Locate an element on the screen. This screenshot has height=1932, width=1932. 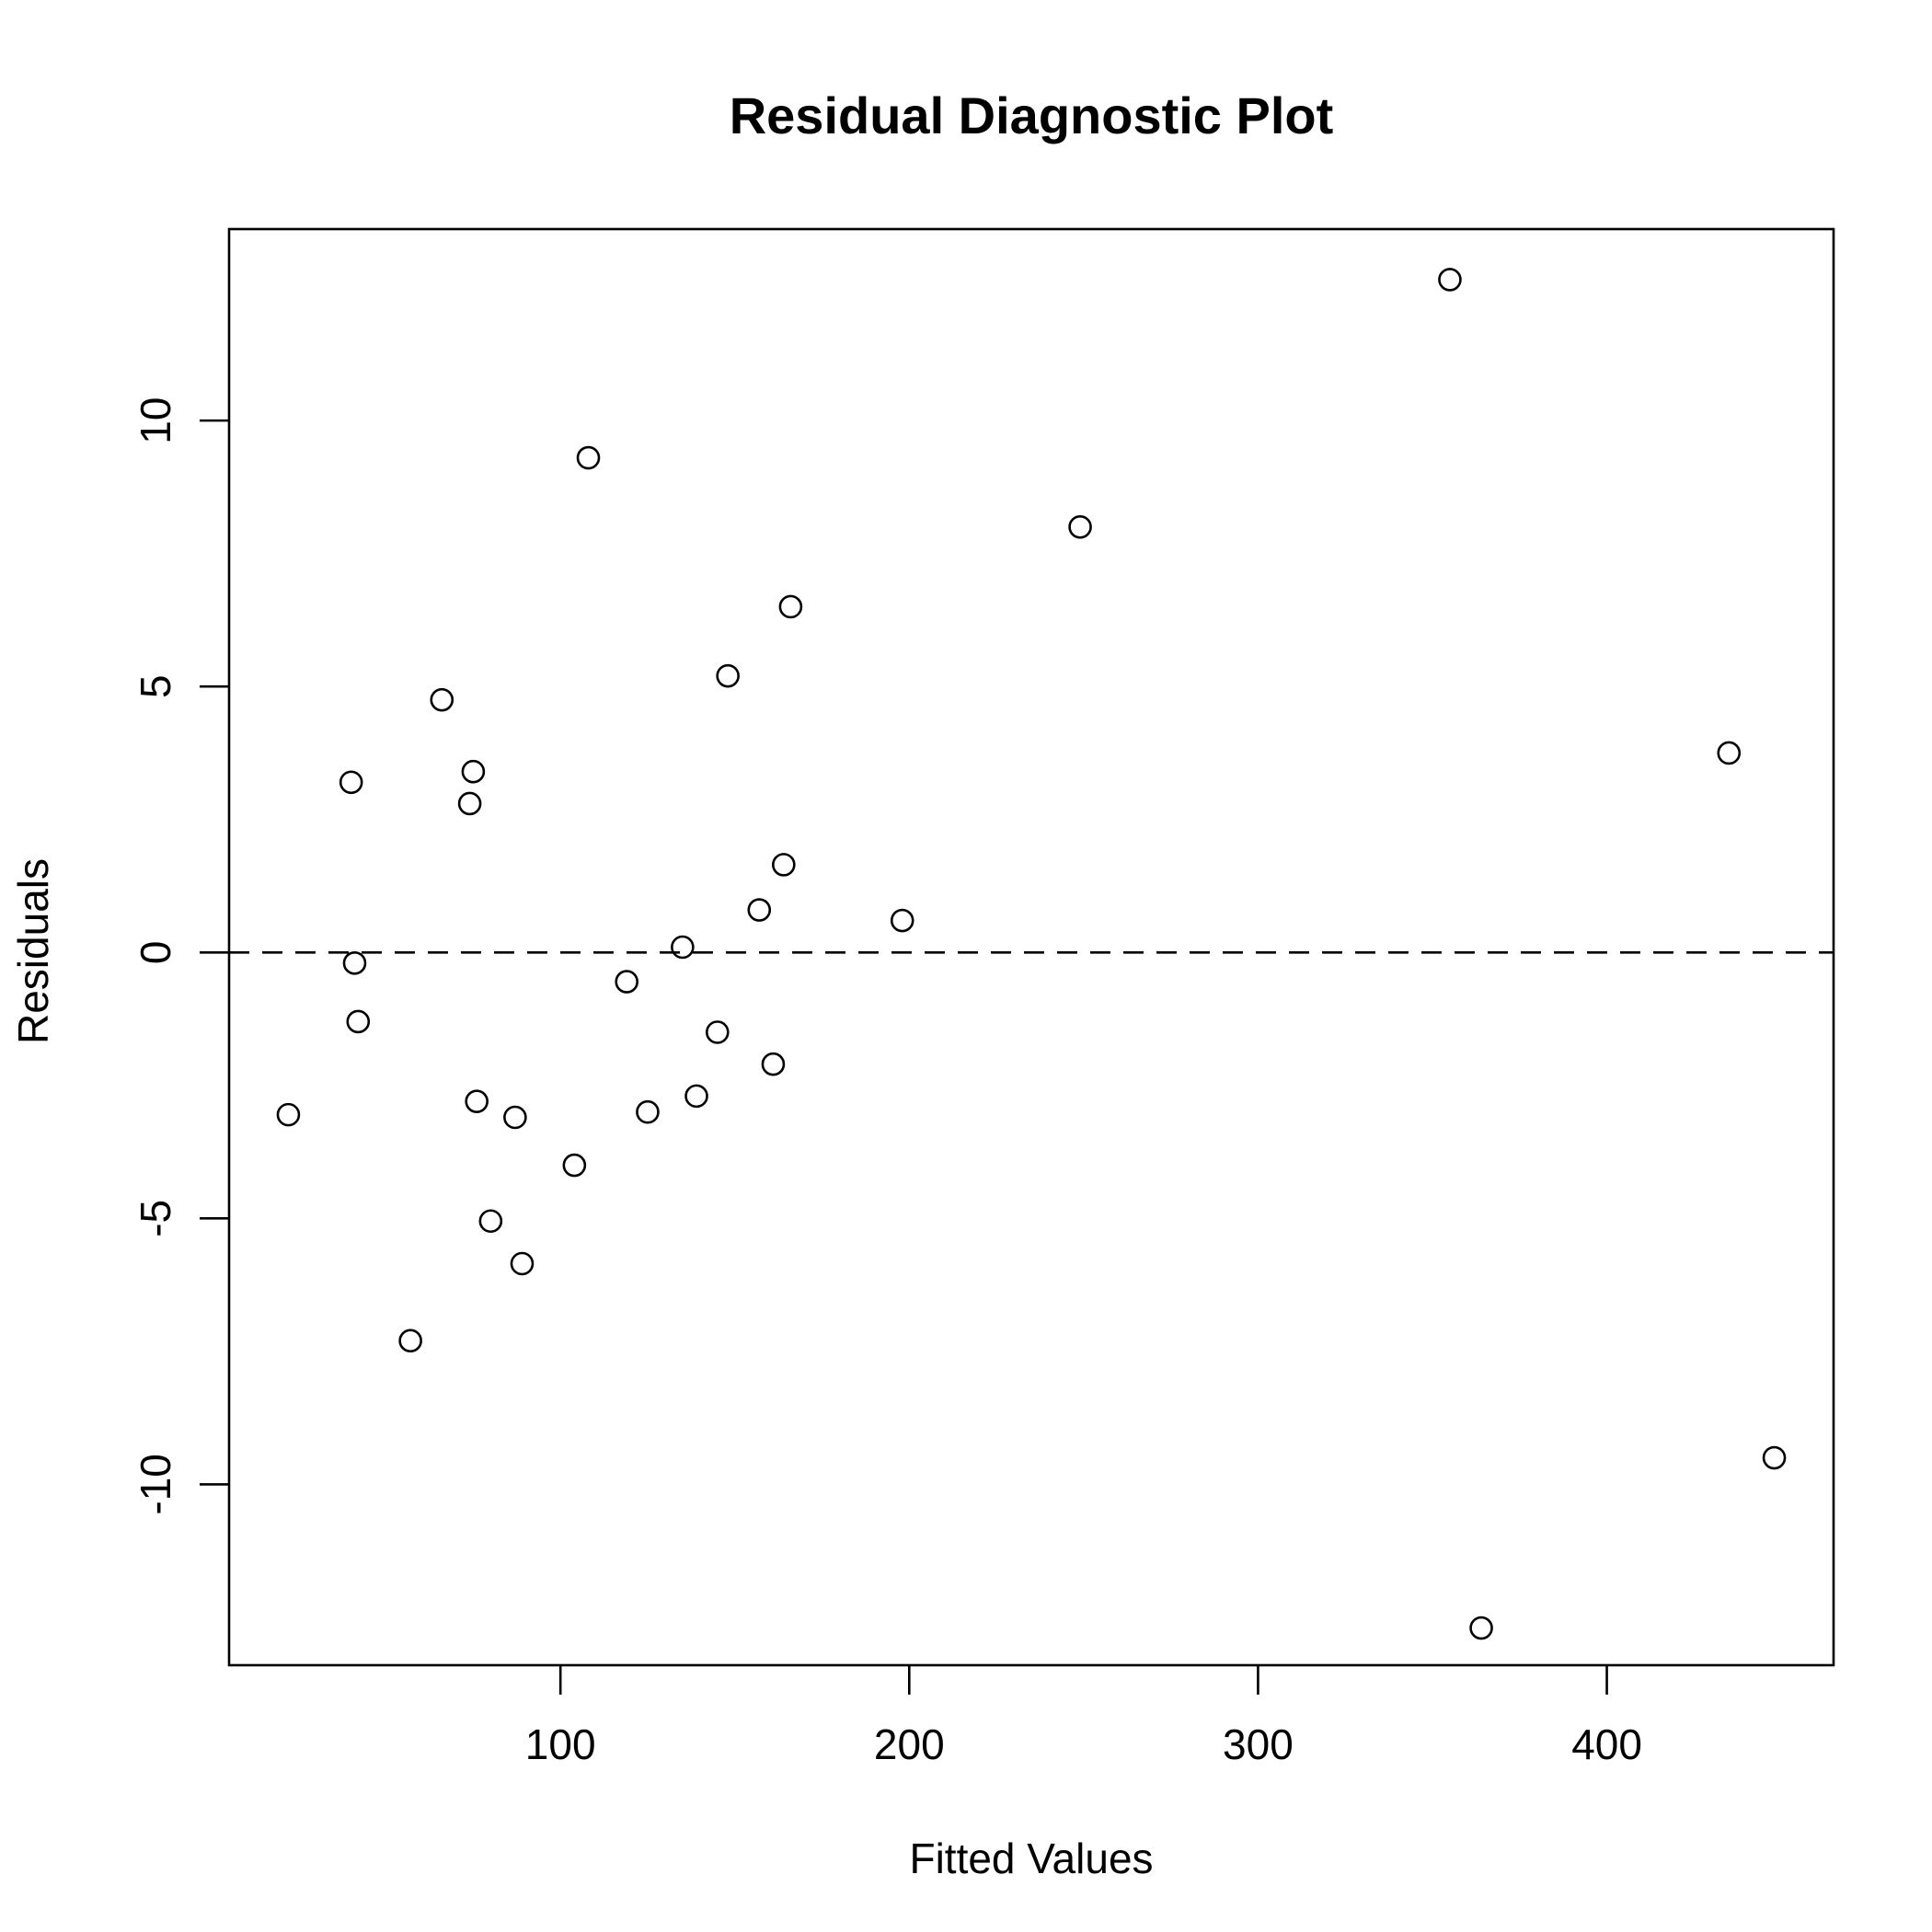
x-tick-label: 300 is located at coordinates (1258, 1744).